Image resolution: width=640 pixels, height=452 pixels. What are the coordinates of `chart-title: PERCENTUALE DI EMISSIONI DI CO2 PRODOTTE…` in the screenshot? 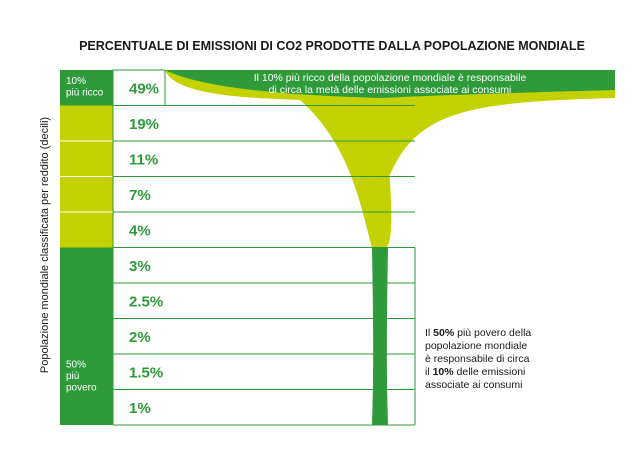 It's located at (332, 46).